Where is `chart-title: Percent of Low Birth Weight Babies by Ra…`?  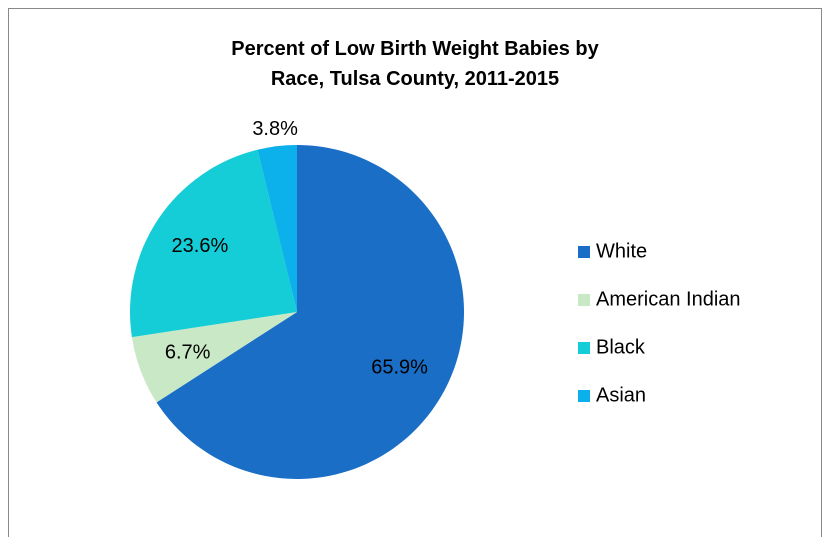
chart-title: Percent of Low Birth Weight Babies by Ra… is located at coordinates (415, 64).